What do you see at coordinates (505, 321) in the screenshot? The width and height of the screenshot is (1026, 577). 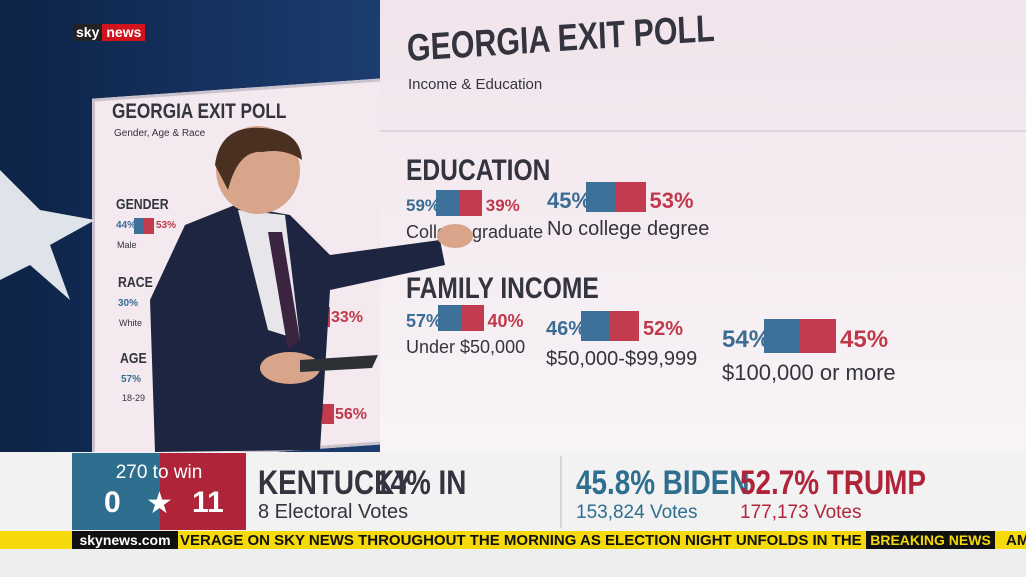 I see `rep-pct: 40%` at bounding box center [505, 321].